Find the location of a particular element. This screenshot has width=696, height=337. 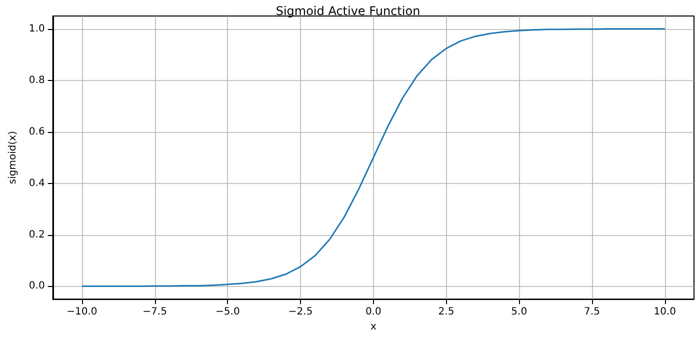

x-tick-label: −7.5 is located at coordinates (154, 312).